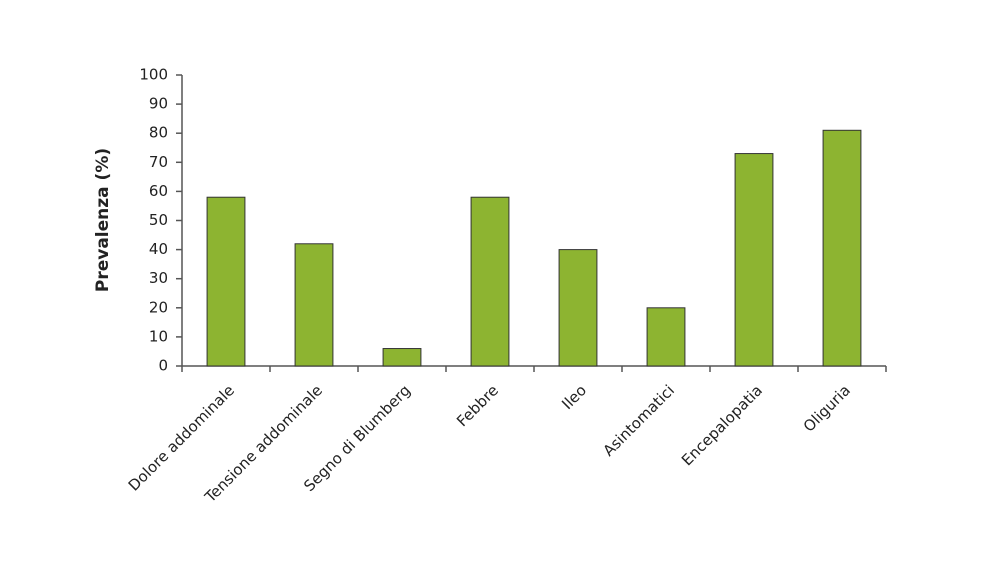  What do you see at coordinates (158, 220) in the screenshot?
I see `y-tick-label: 50` at bounding box center [158, 220].